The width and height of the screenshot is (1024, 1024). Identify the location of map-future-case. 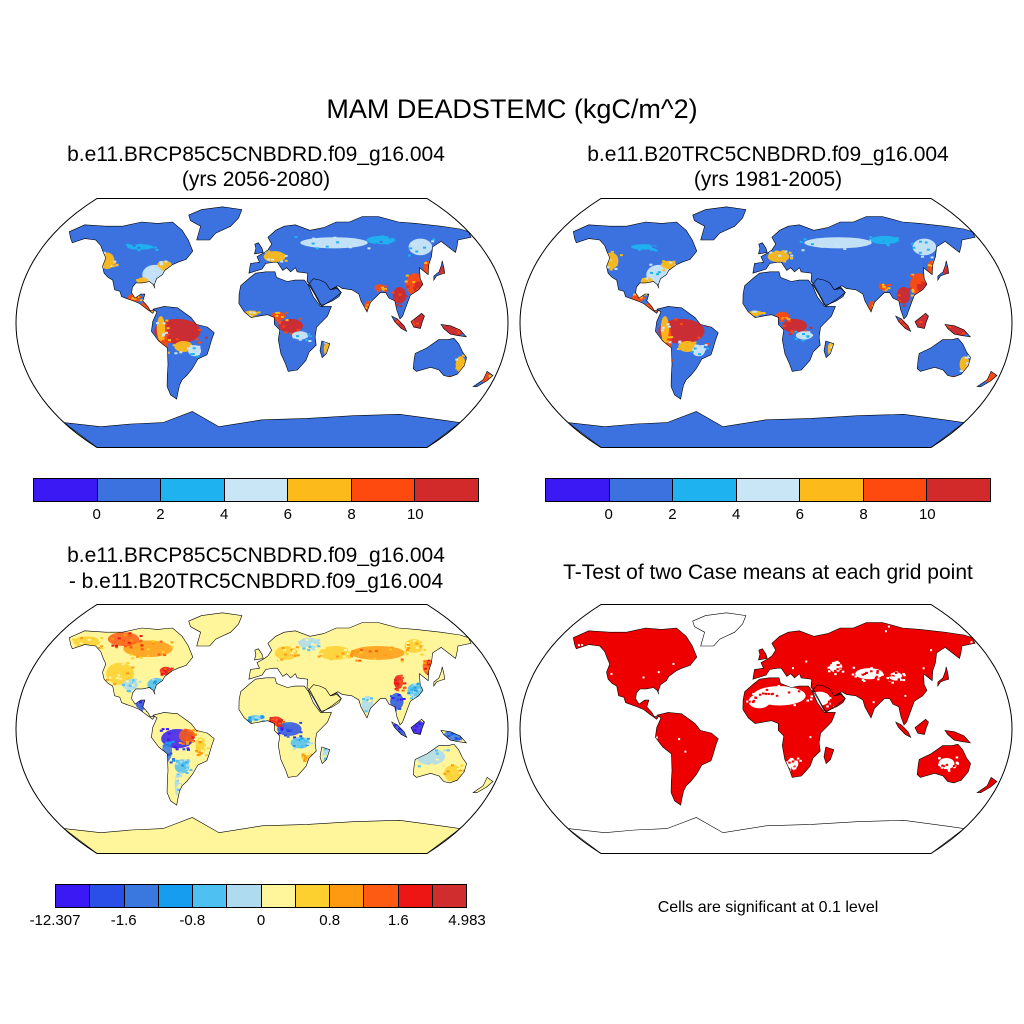
(262, 323).